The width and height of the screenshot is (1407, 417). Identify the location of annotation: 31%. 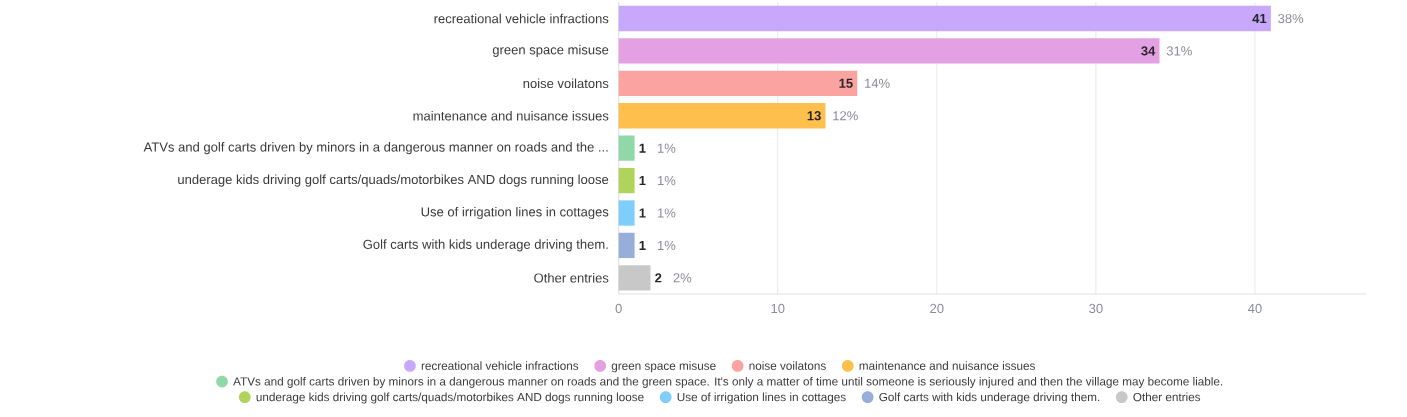
(1179, 51).